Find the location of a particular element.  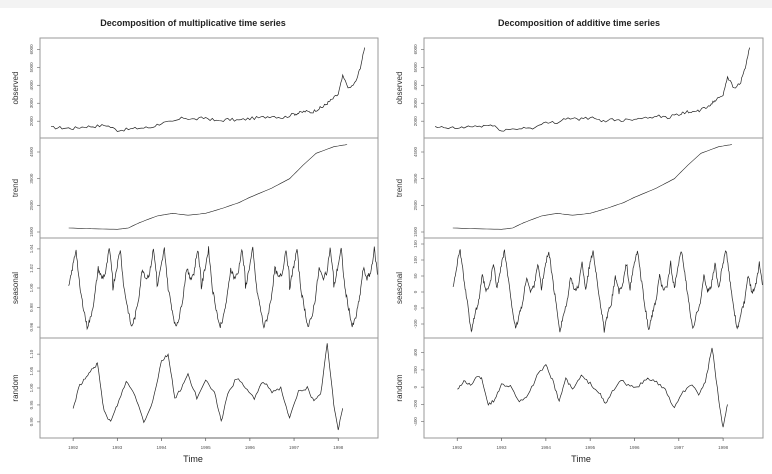

svg-text: 0.96 is located at coordinates (31, 326).